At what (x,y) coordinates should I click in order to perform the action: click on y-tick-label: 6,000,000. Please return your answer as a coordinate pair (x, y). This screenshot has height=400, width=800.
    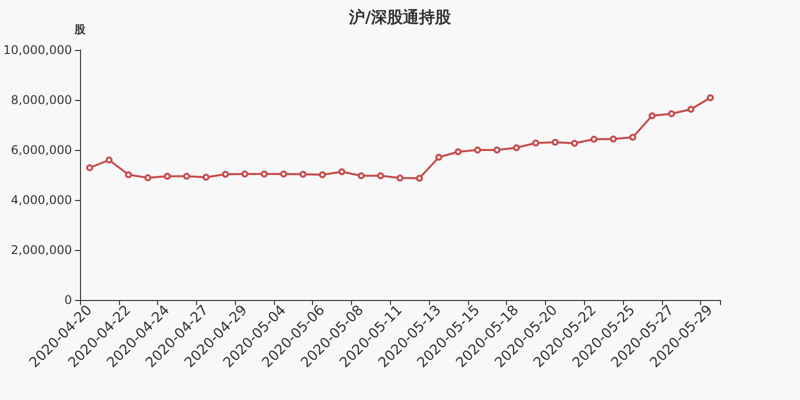
    Looking at the image, I should click on (41, 150).